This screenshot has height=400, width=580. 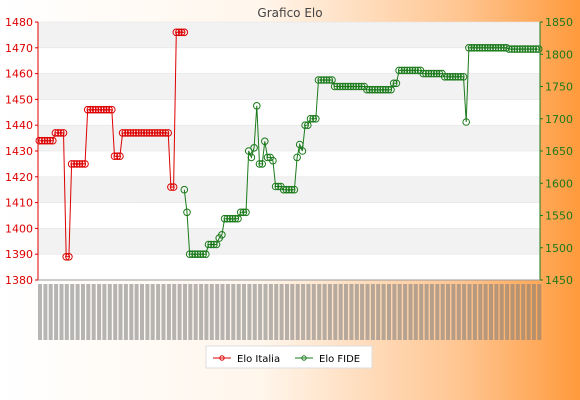 I want to click on right-tick-label: 1750, so click(x=559, y=87).